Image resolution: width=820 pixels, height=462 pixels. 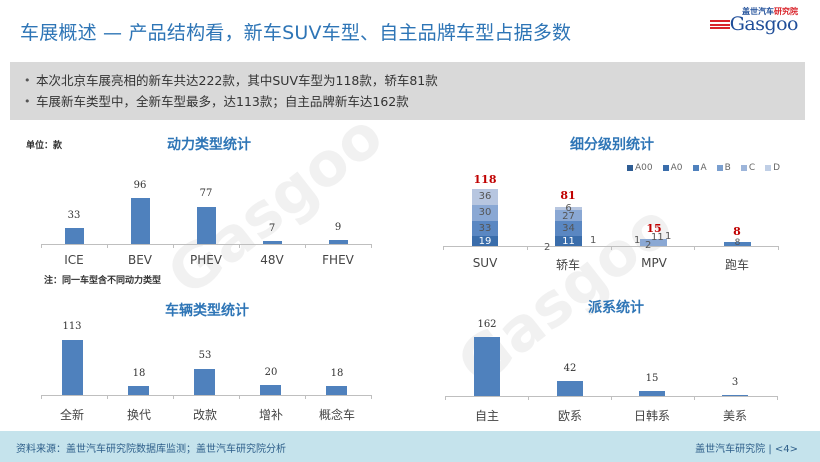 I want to click on bar-domestic, so click(x=487, y=366).